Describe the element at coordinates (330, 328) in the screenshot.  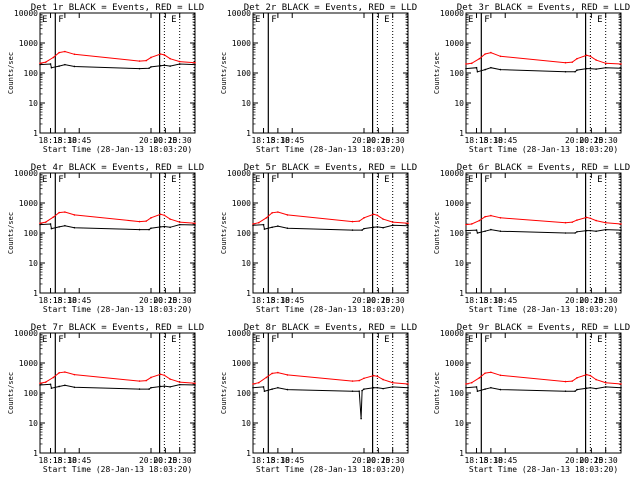
I see `chart-title: Det 8r BLACK = Events, RED = LLD` at that location.